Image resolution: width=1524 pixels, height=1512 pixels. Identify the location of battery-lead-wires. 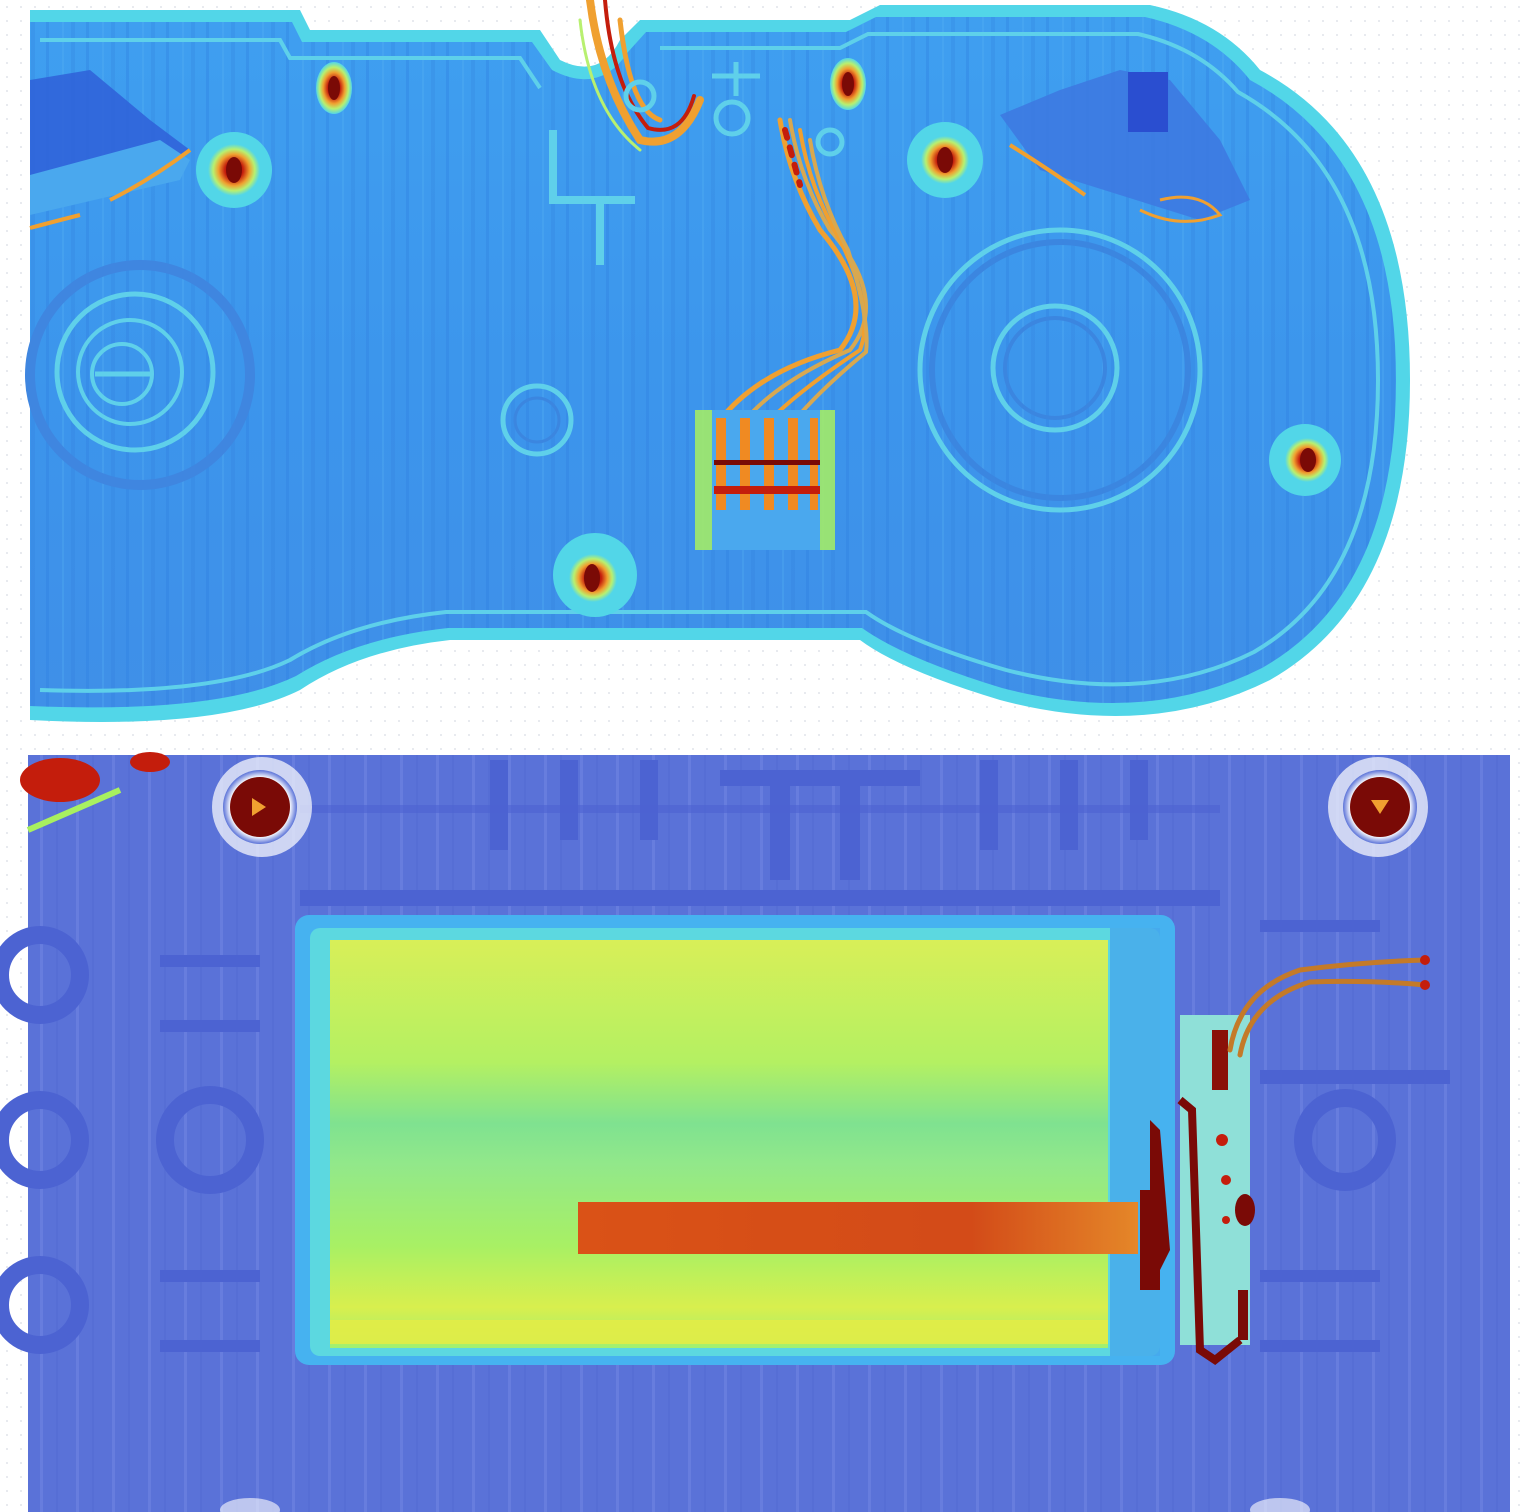
(1328, 1006).